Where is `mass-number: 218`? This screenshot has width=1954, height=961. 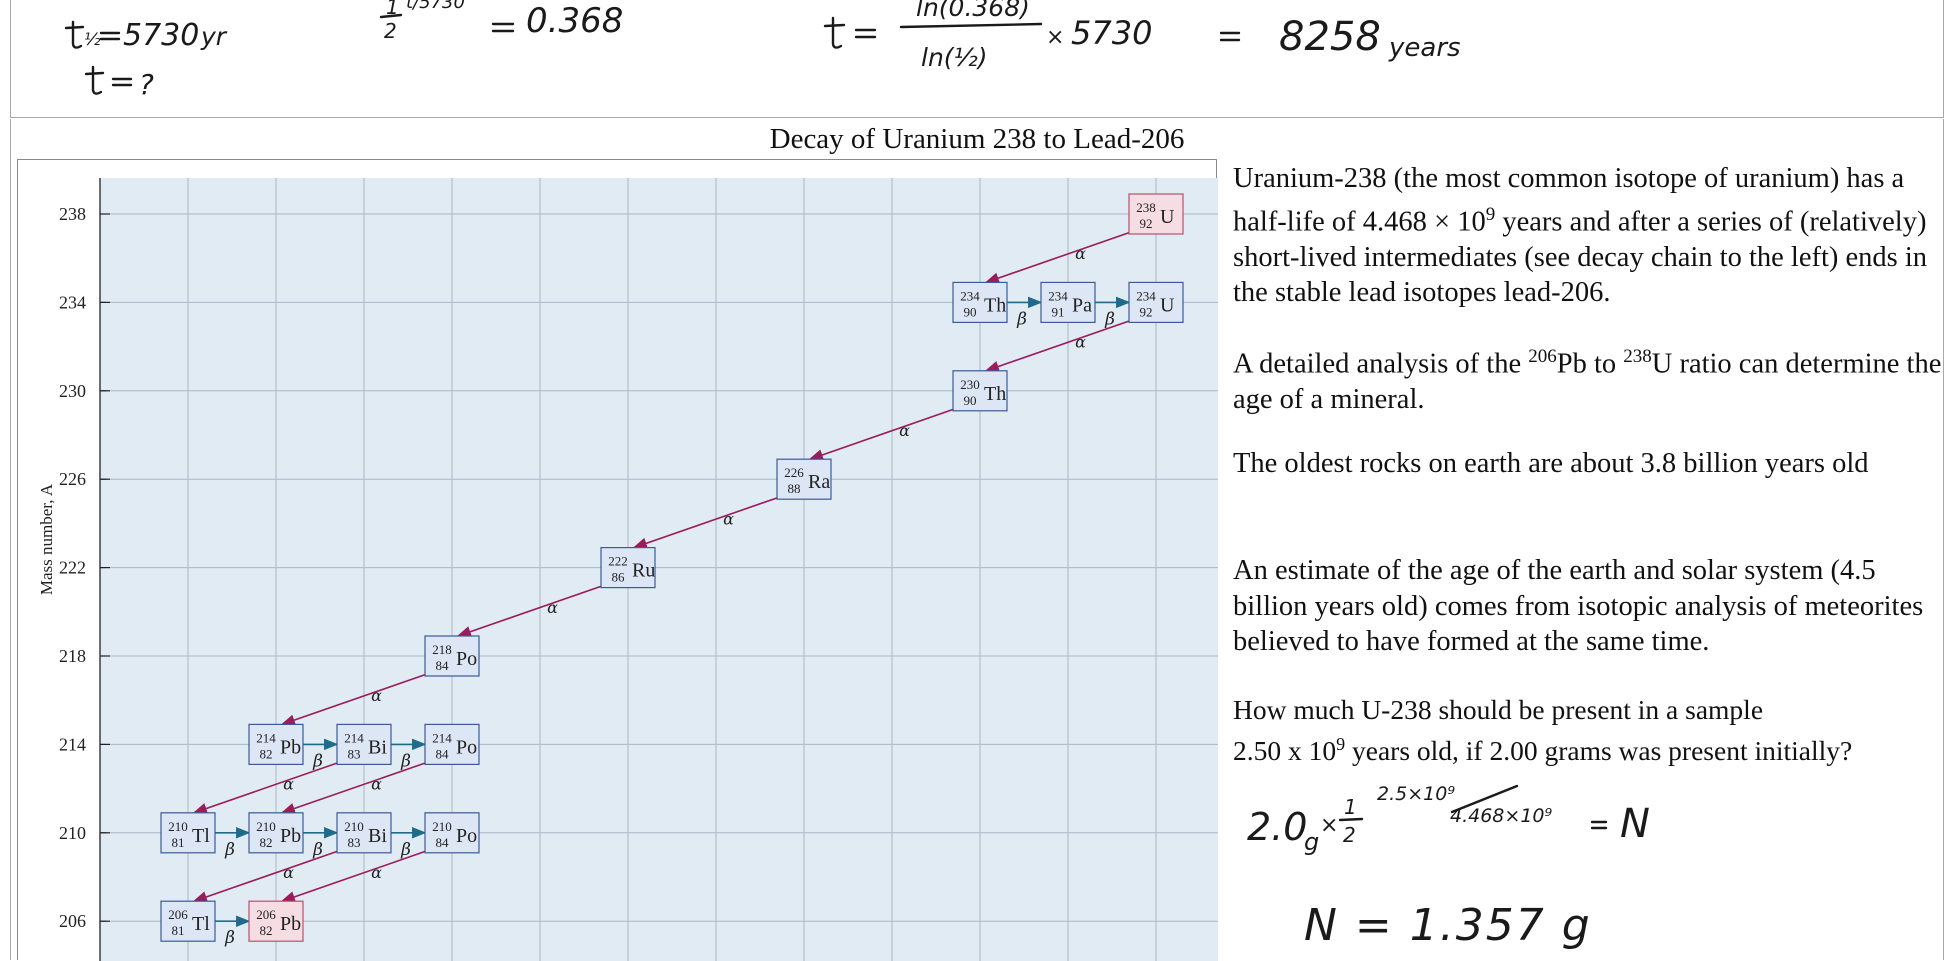 mass-number: 218 is located at coordinates (442, 649).